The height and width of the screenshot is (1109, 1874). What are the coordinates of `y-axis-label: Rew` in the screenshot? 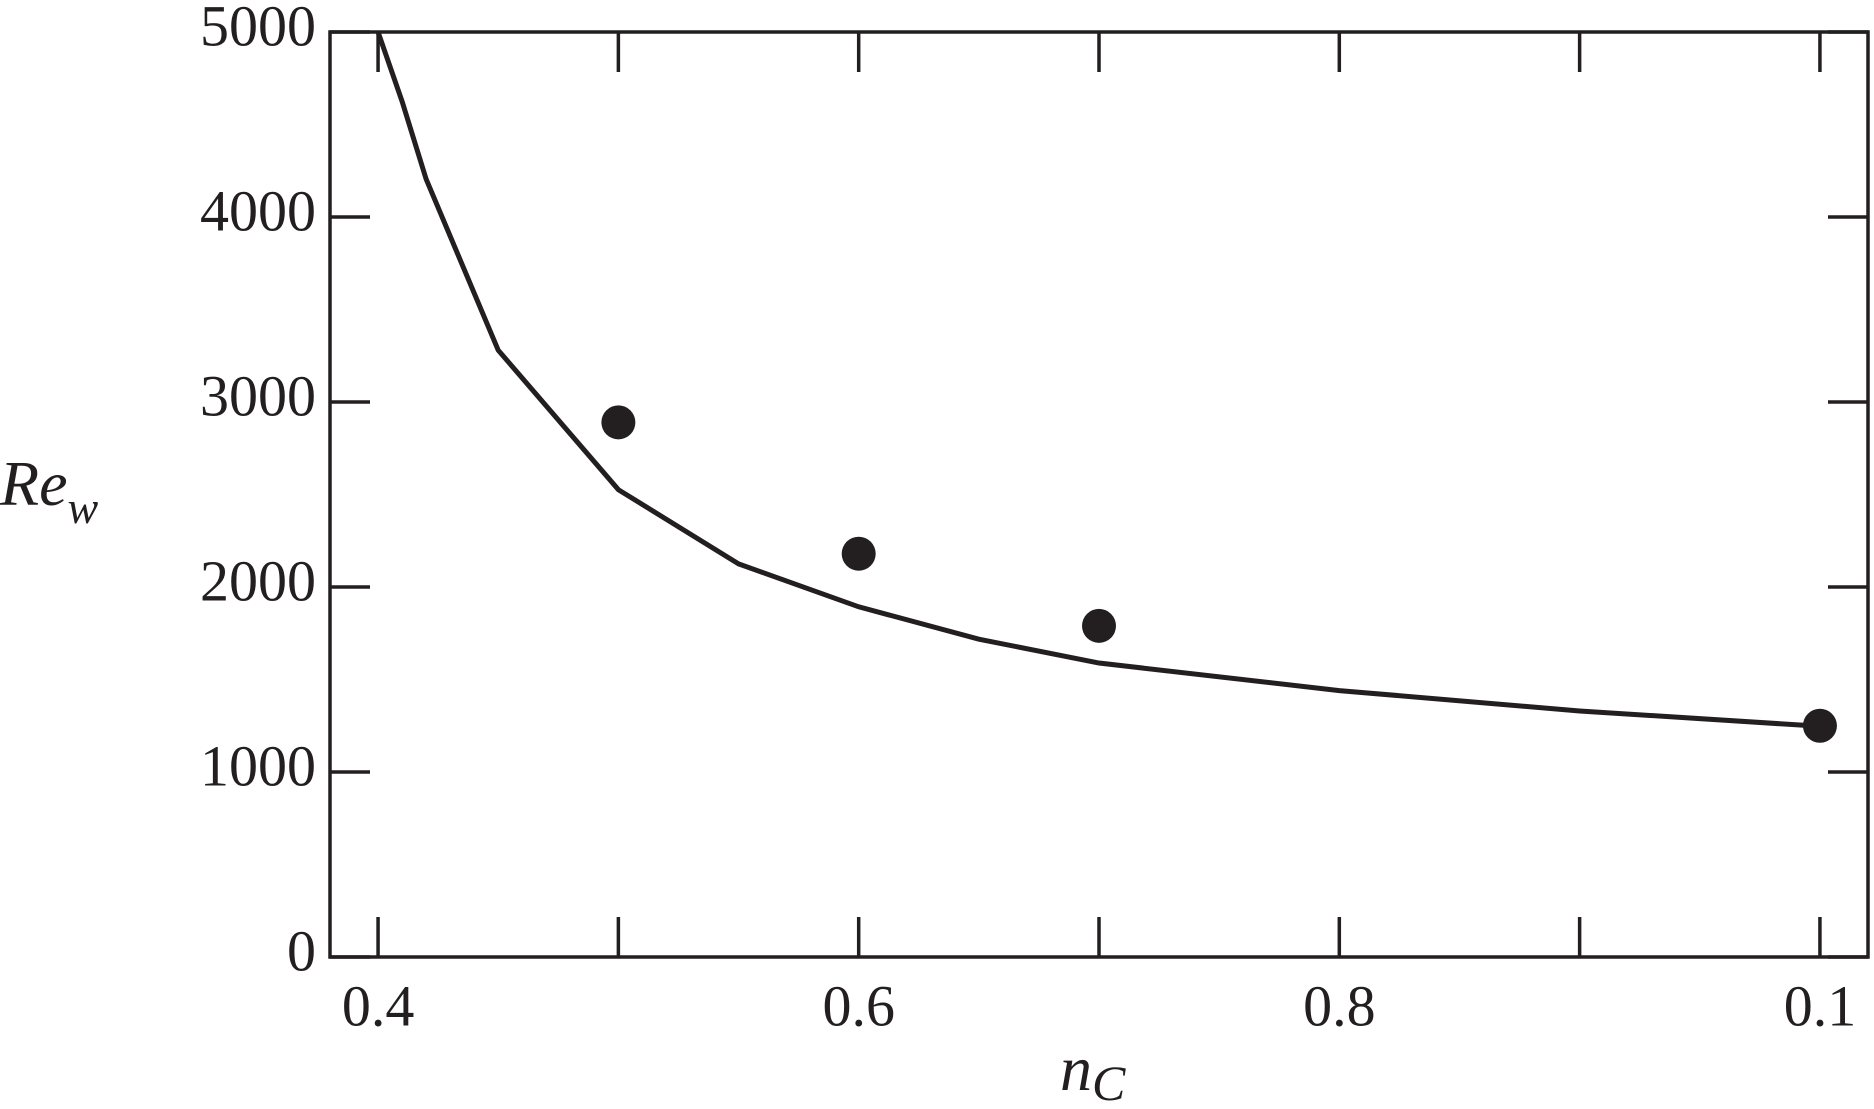 It's located at (49, 490).